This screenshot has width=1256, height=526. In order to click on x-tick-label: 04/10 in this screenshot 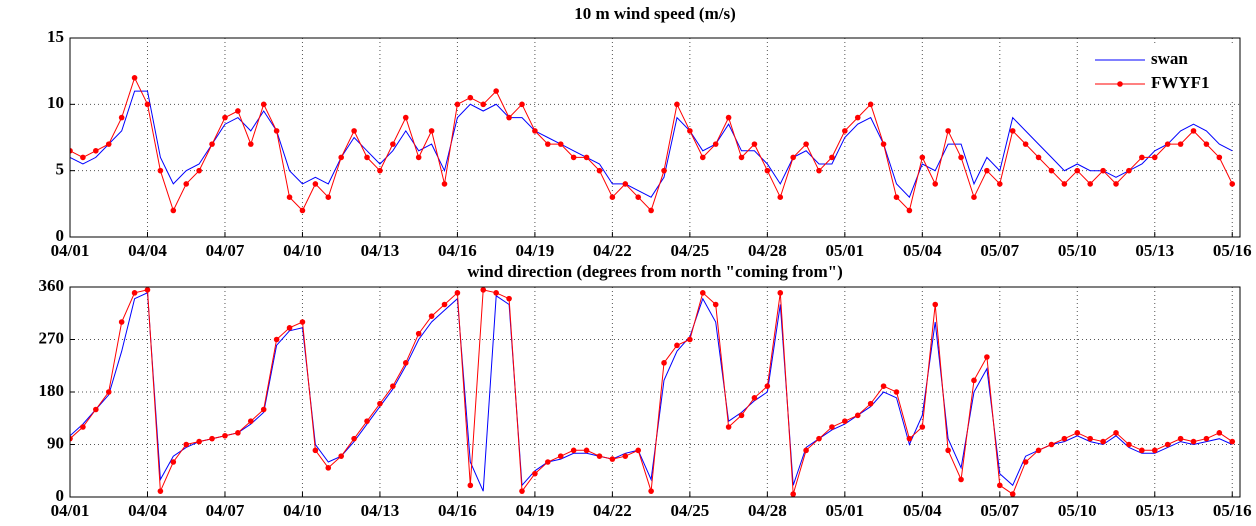, I will do `click(302, 250)`.